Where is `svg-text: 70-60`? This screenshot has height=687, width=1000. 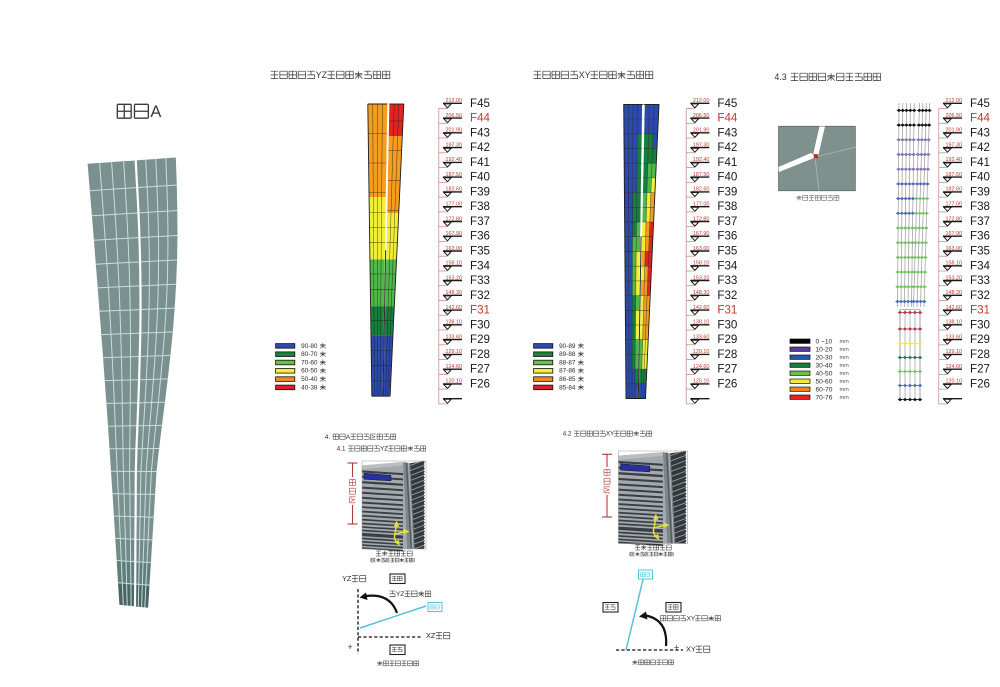
svg-text: 70-60 is located at coordinates (309, 362).